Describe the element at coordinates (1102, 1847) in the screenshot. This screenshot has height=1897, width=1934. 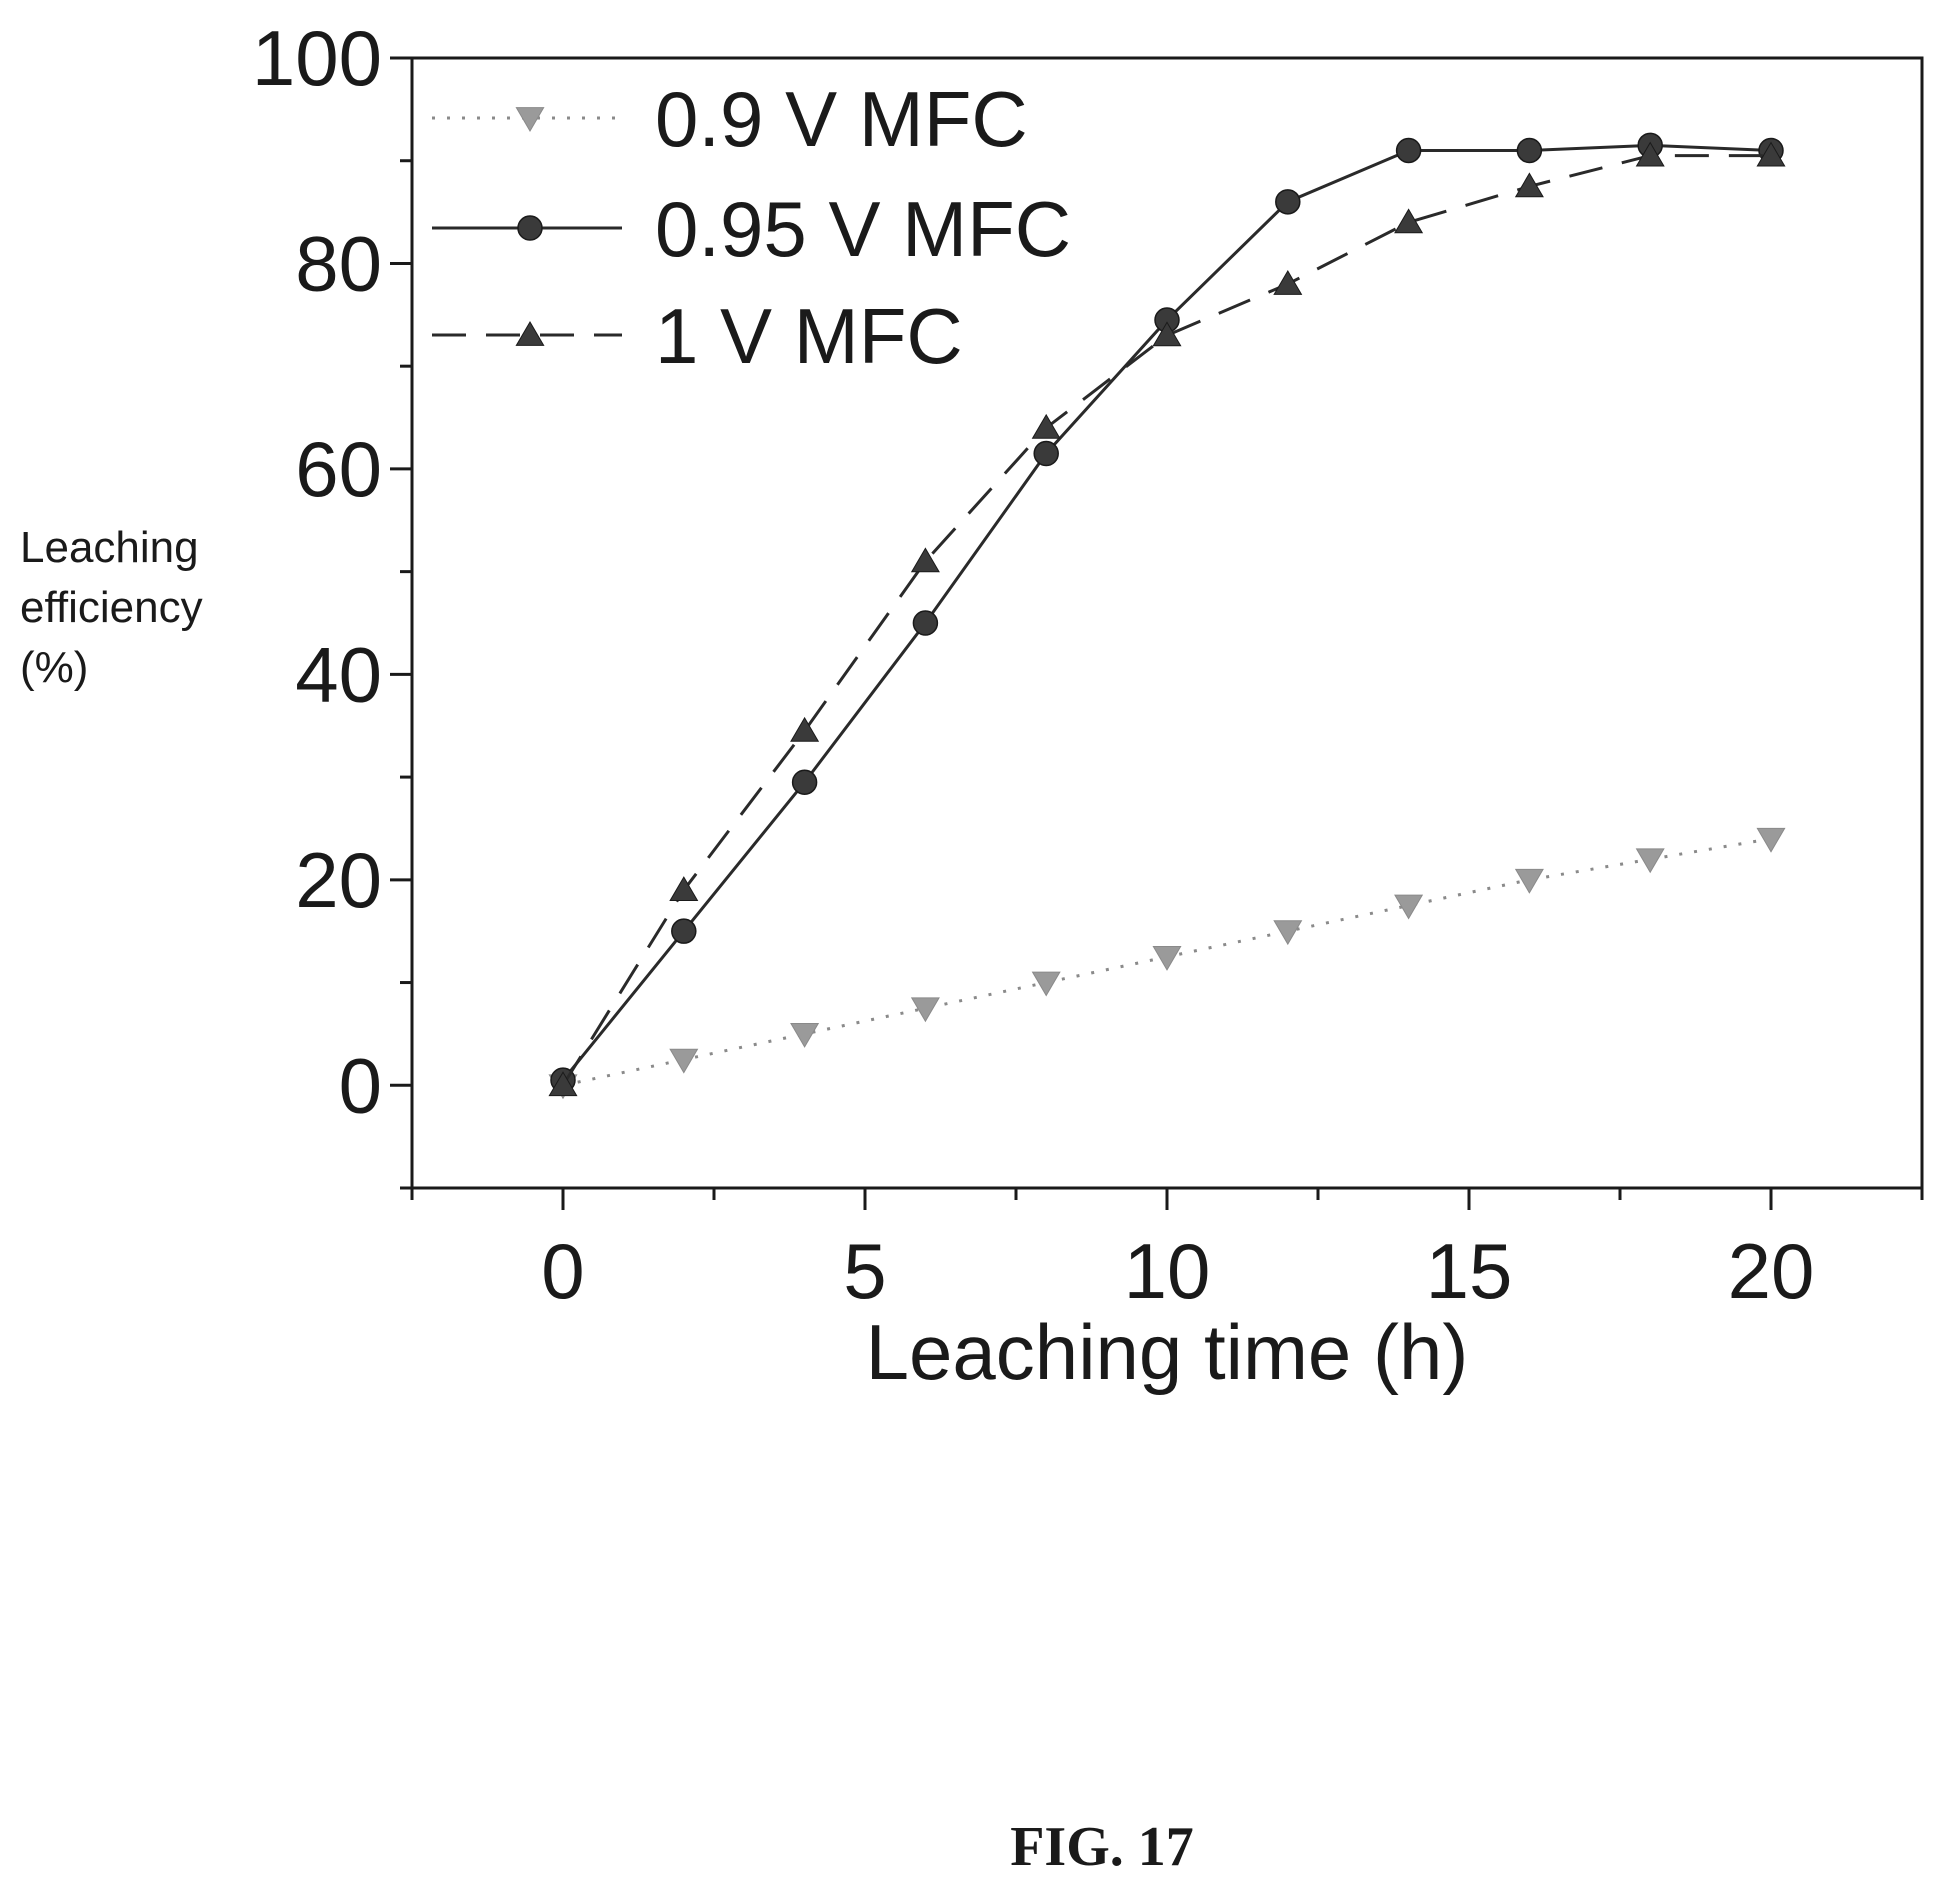
I see `figure-caption: FIG. 17` at that location.